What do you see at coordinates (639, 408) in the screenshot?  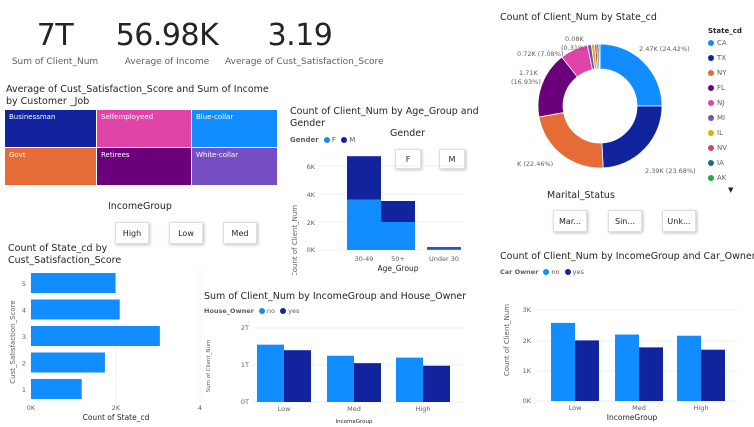 I see `car-bars-xtick-med: Med` at bounding box center [639, 408].